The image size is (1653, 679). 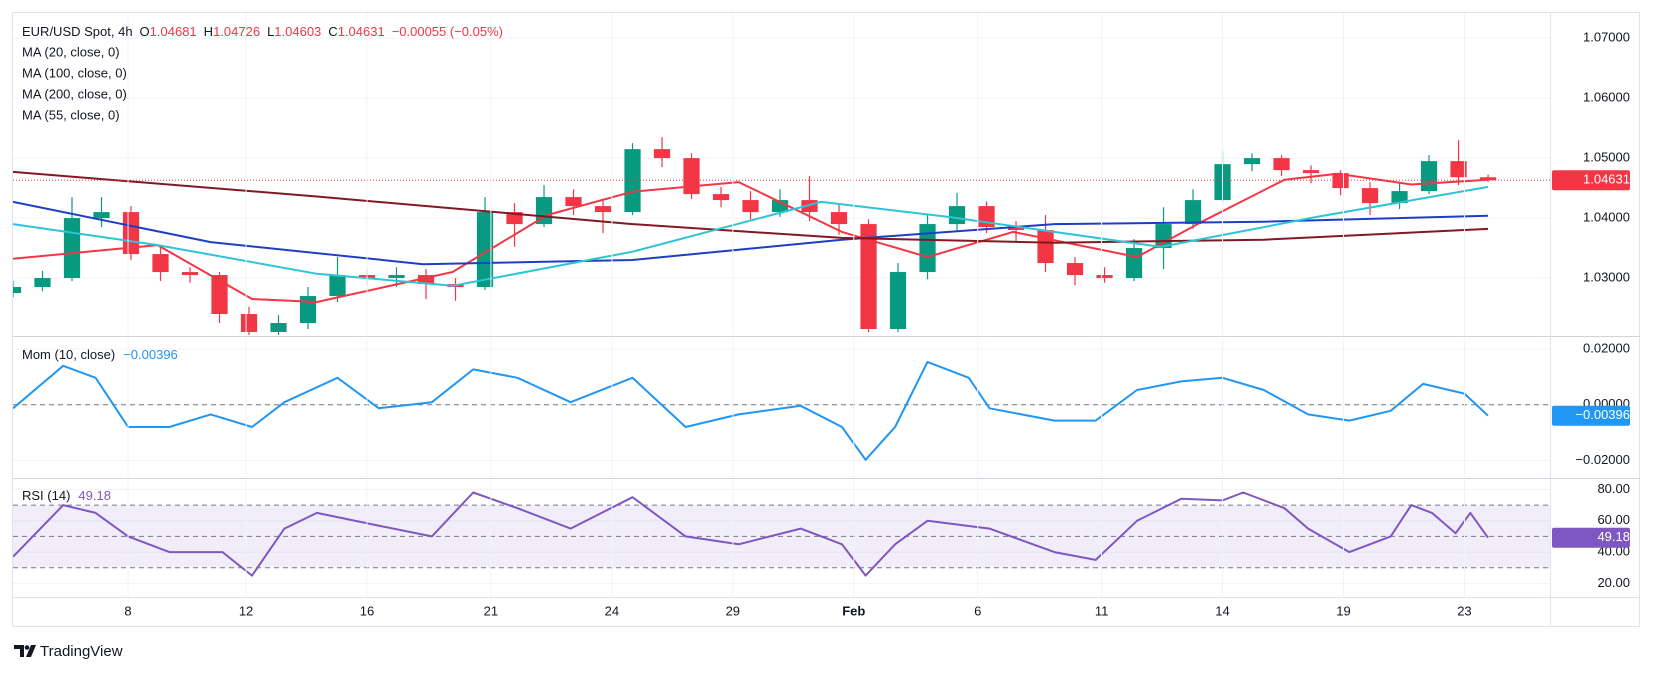 What do you see at coordinates (1613, 582) in the screenshot?
I see `y-tick-label: 20.00` at bounding box center [1613, 582].